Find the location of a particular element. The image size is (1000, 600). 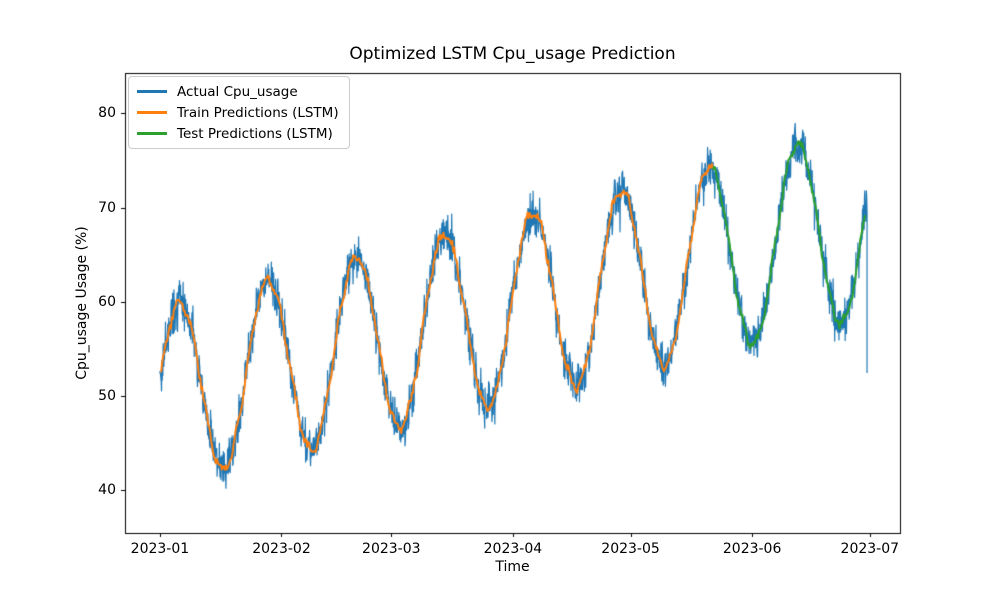

x-tick-label: 2023-02 is located at coordinates (281, 549).